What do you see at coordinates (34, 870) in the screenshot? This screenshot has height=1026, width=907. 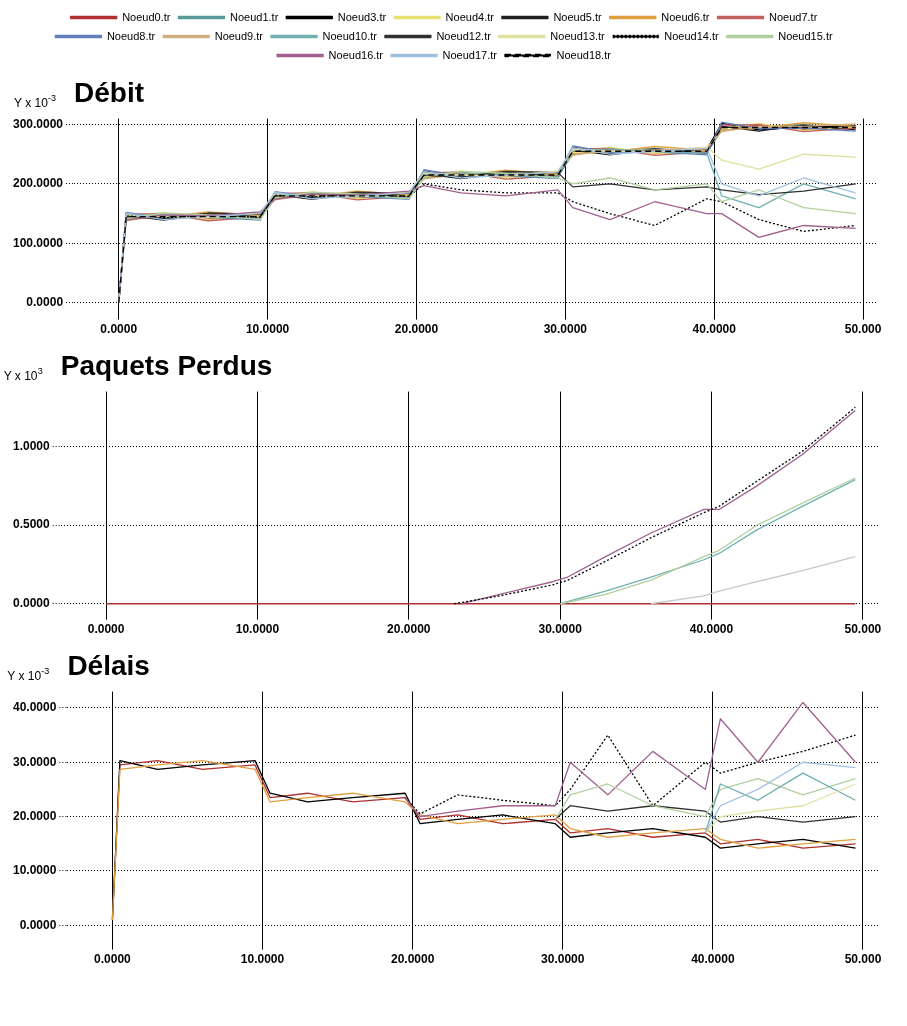 I see `y-tick-label: 10.0000` at bounding box center [34, 870].